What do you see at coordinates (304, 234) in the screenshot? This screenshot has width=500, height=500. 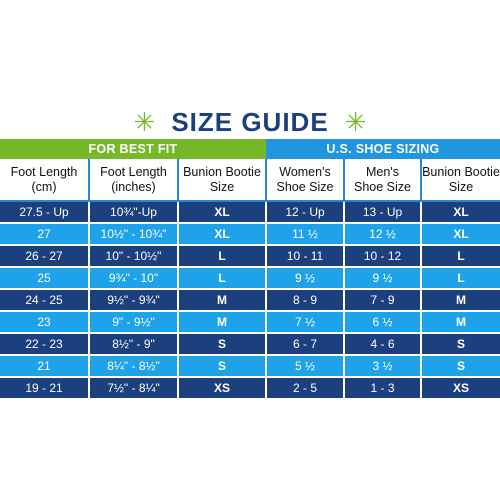 I see `table-cell: 11 ½` at bounding box center [304, 234].